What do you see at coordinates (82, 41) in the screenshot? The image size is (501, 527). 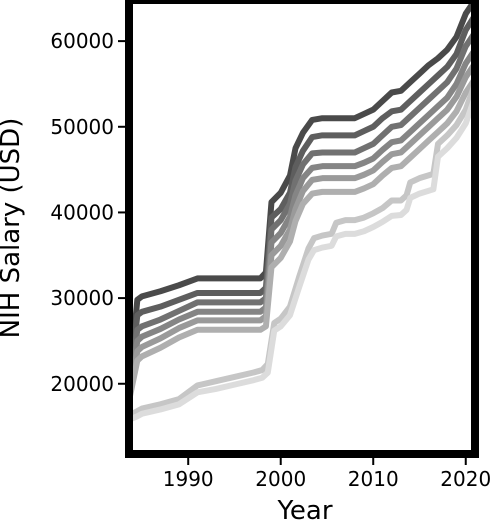 I see `y-tick-label: 60000` at bounding box center [82, 41].